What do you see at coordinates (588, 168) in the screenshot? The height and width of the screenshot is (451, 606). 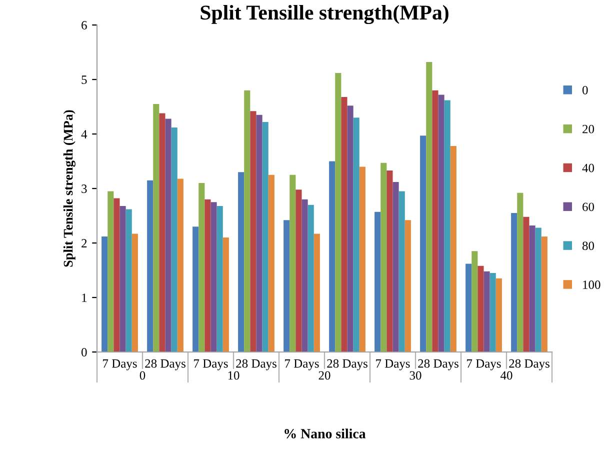 I see `legend-label: 40` at bounding box center [588, 168].